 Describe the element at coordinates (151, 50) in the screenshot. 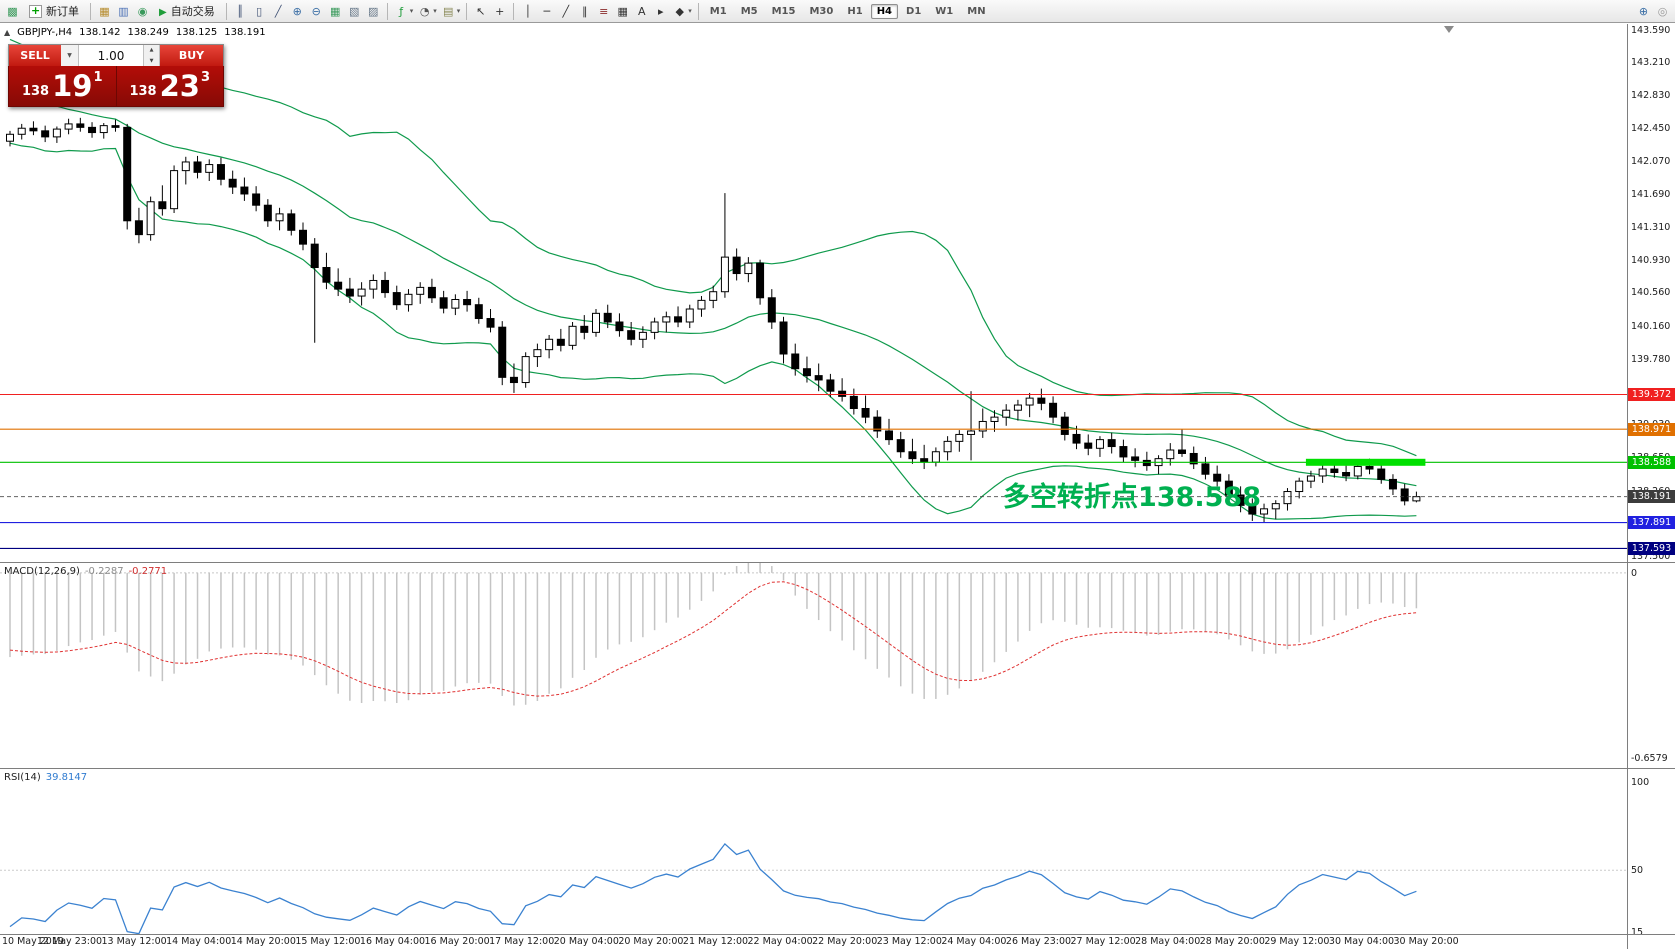

I see `lot-up-icon` at that location.